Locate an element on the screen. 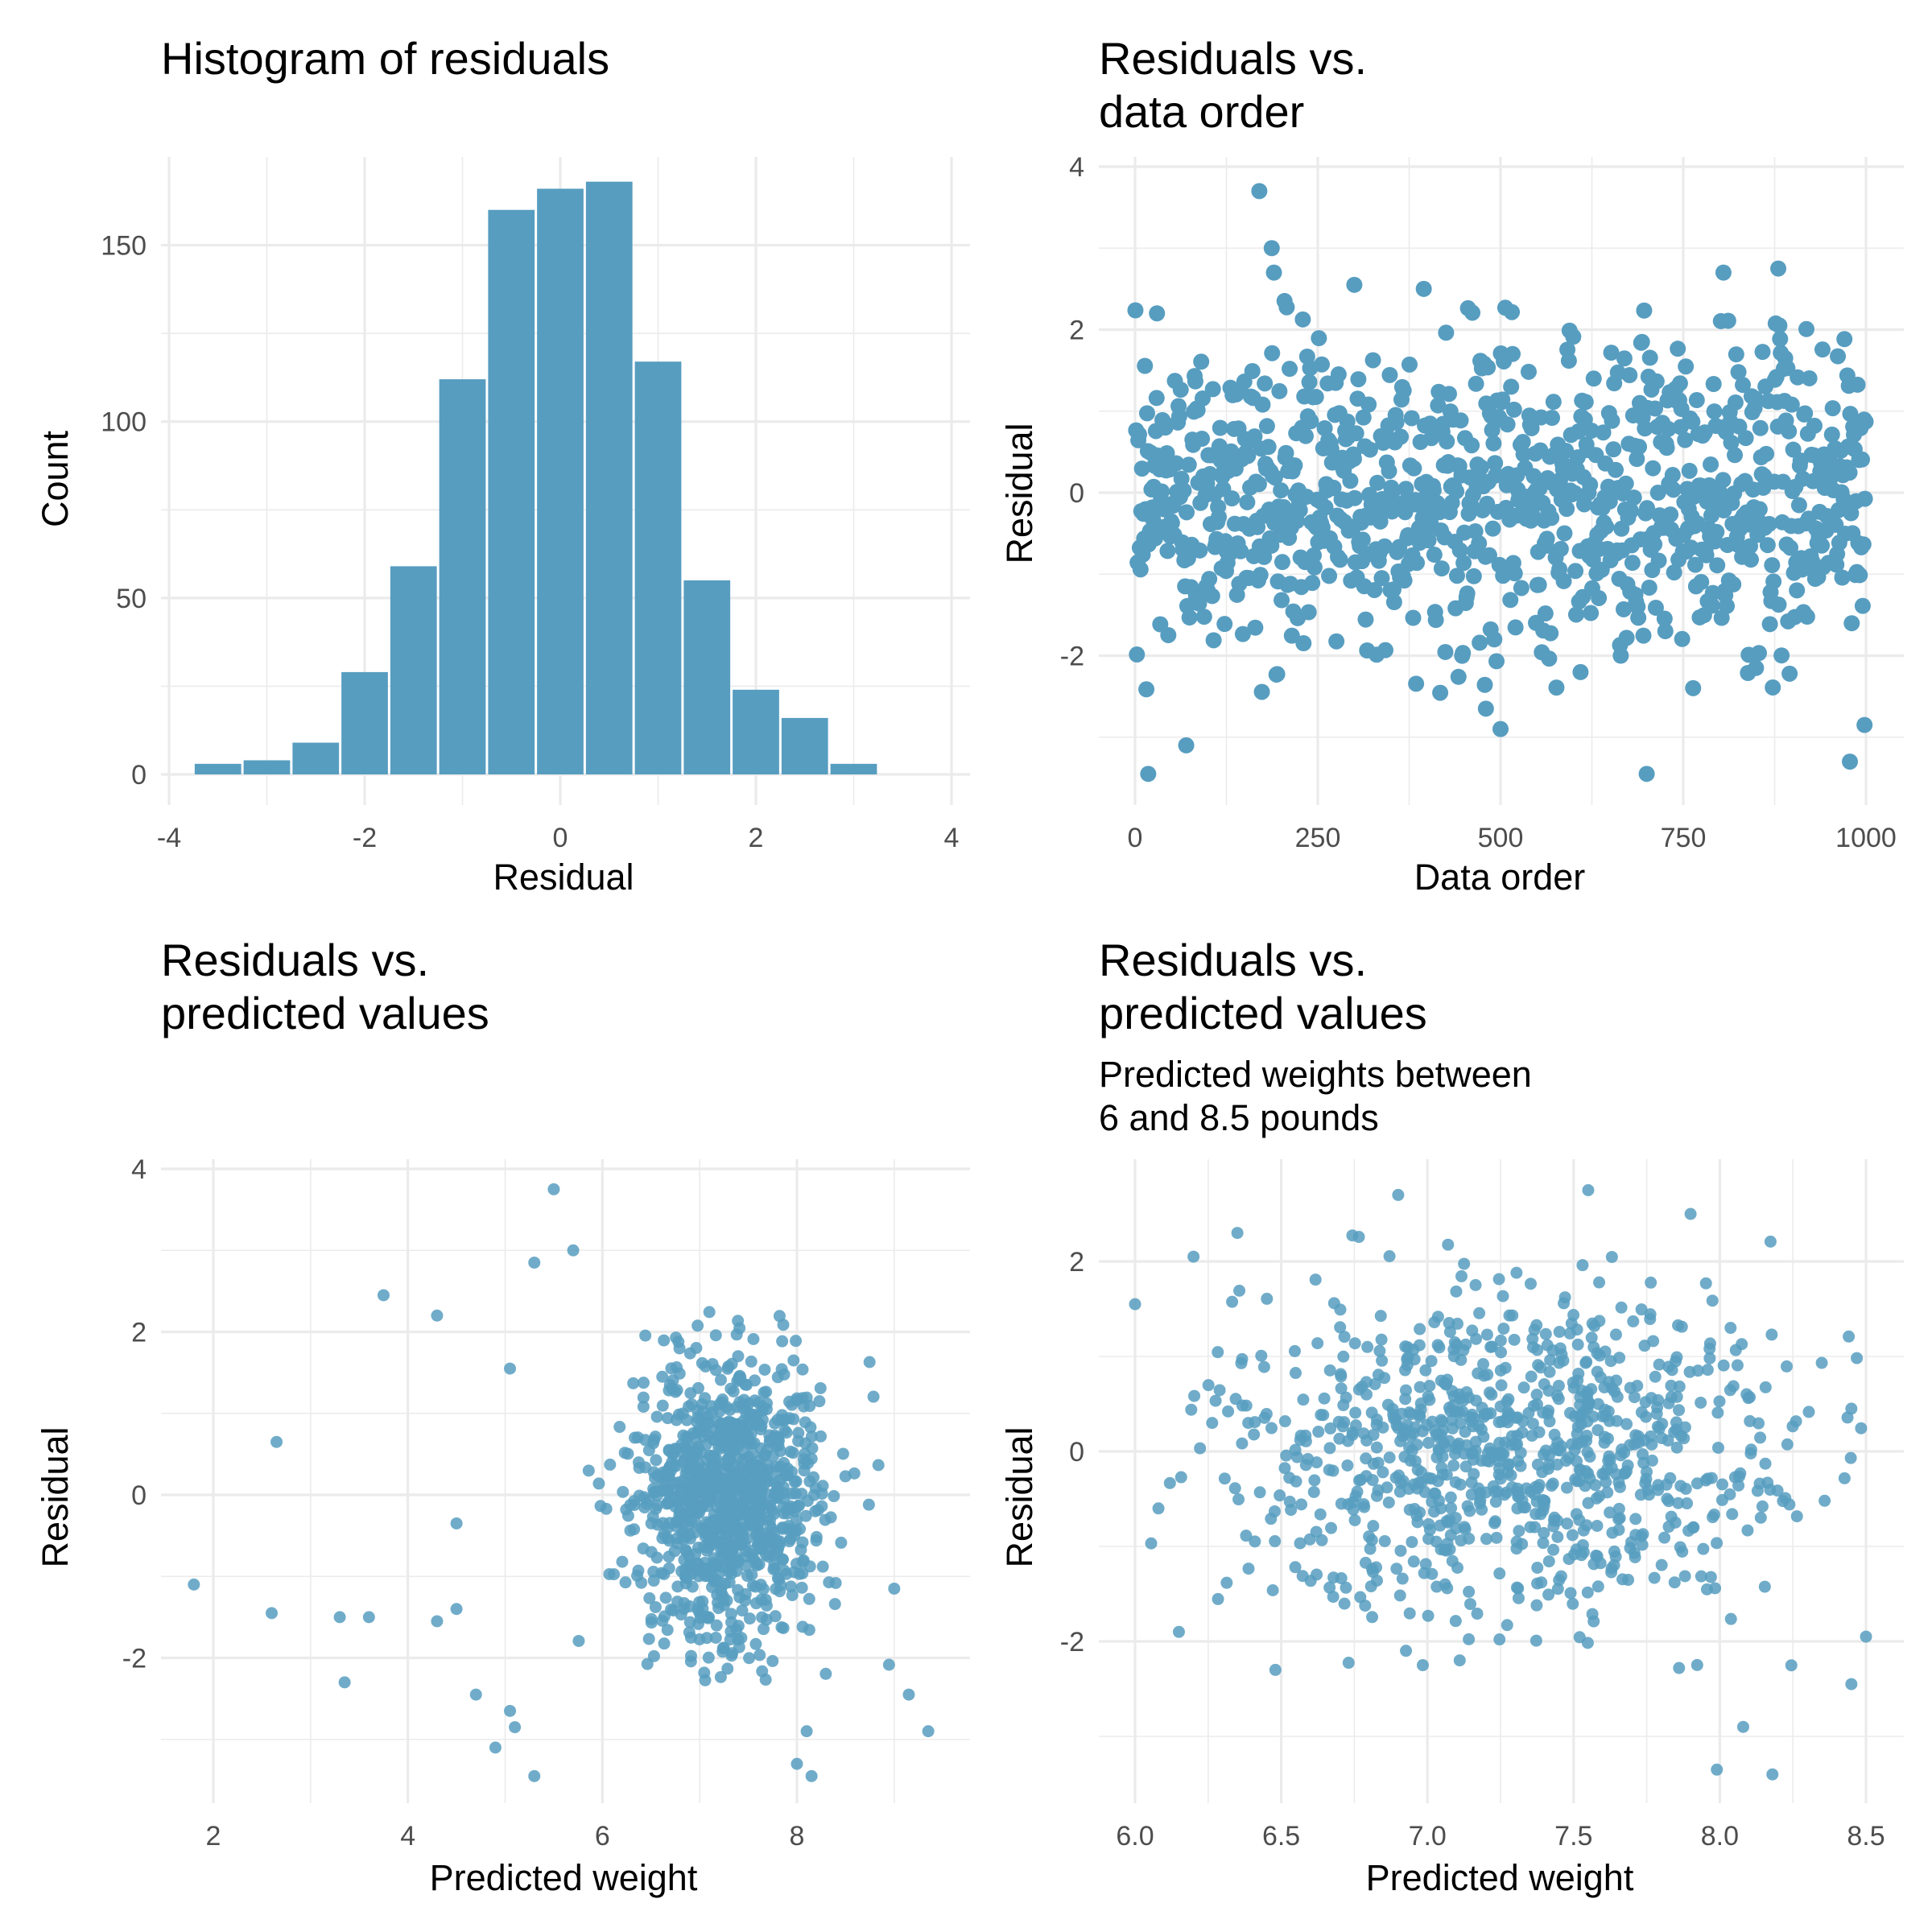  x-tick-label: 8.5 is located at coordinates (1866, 1836).